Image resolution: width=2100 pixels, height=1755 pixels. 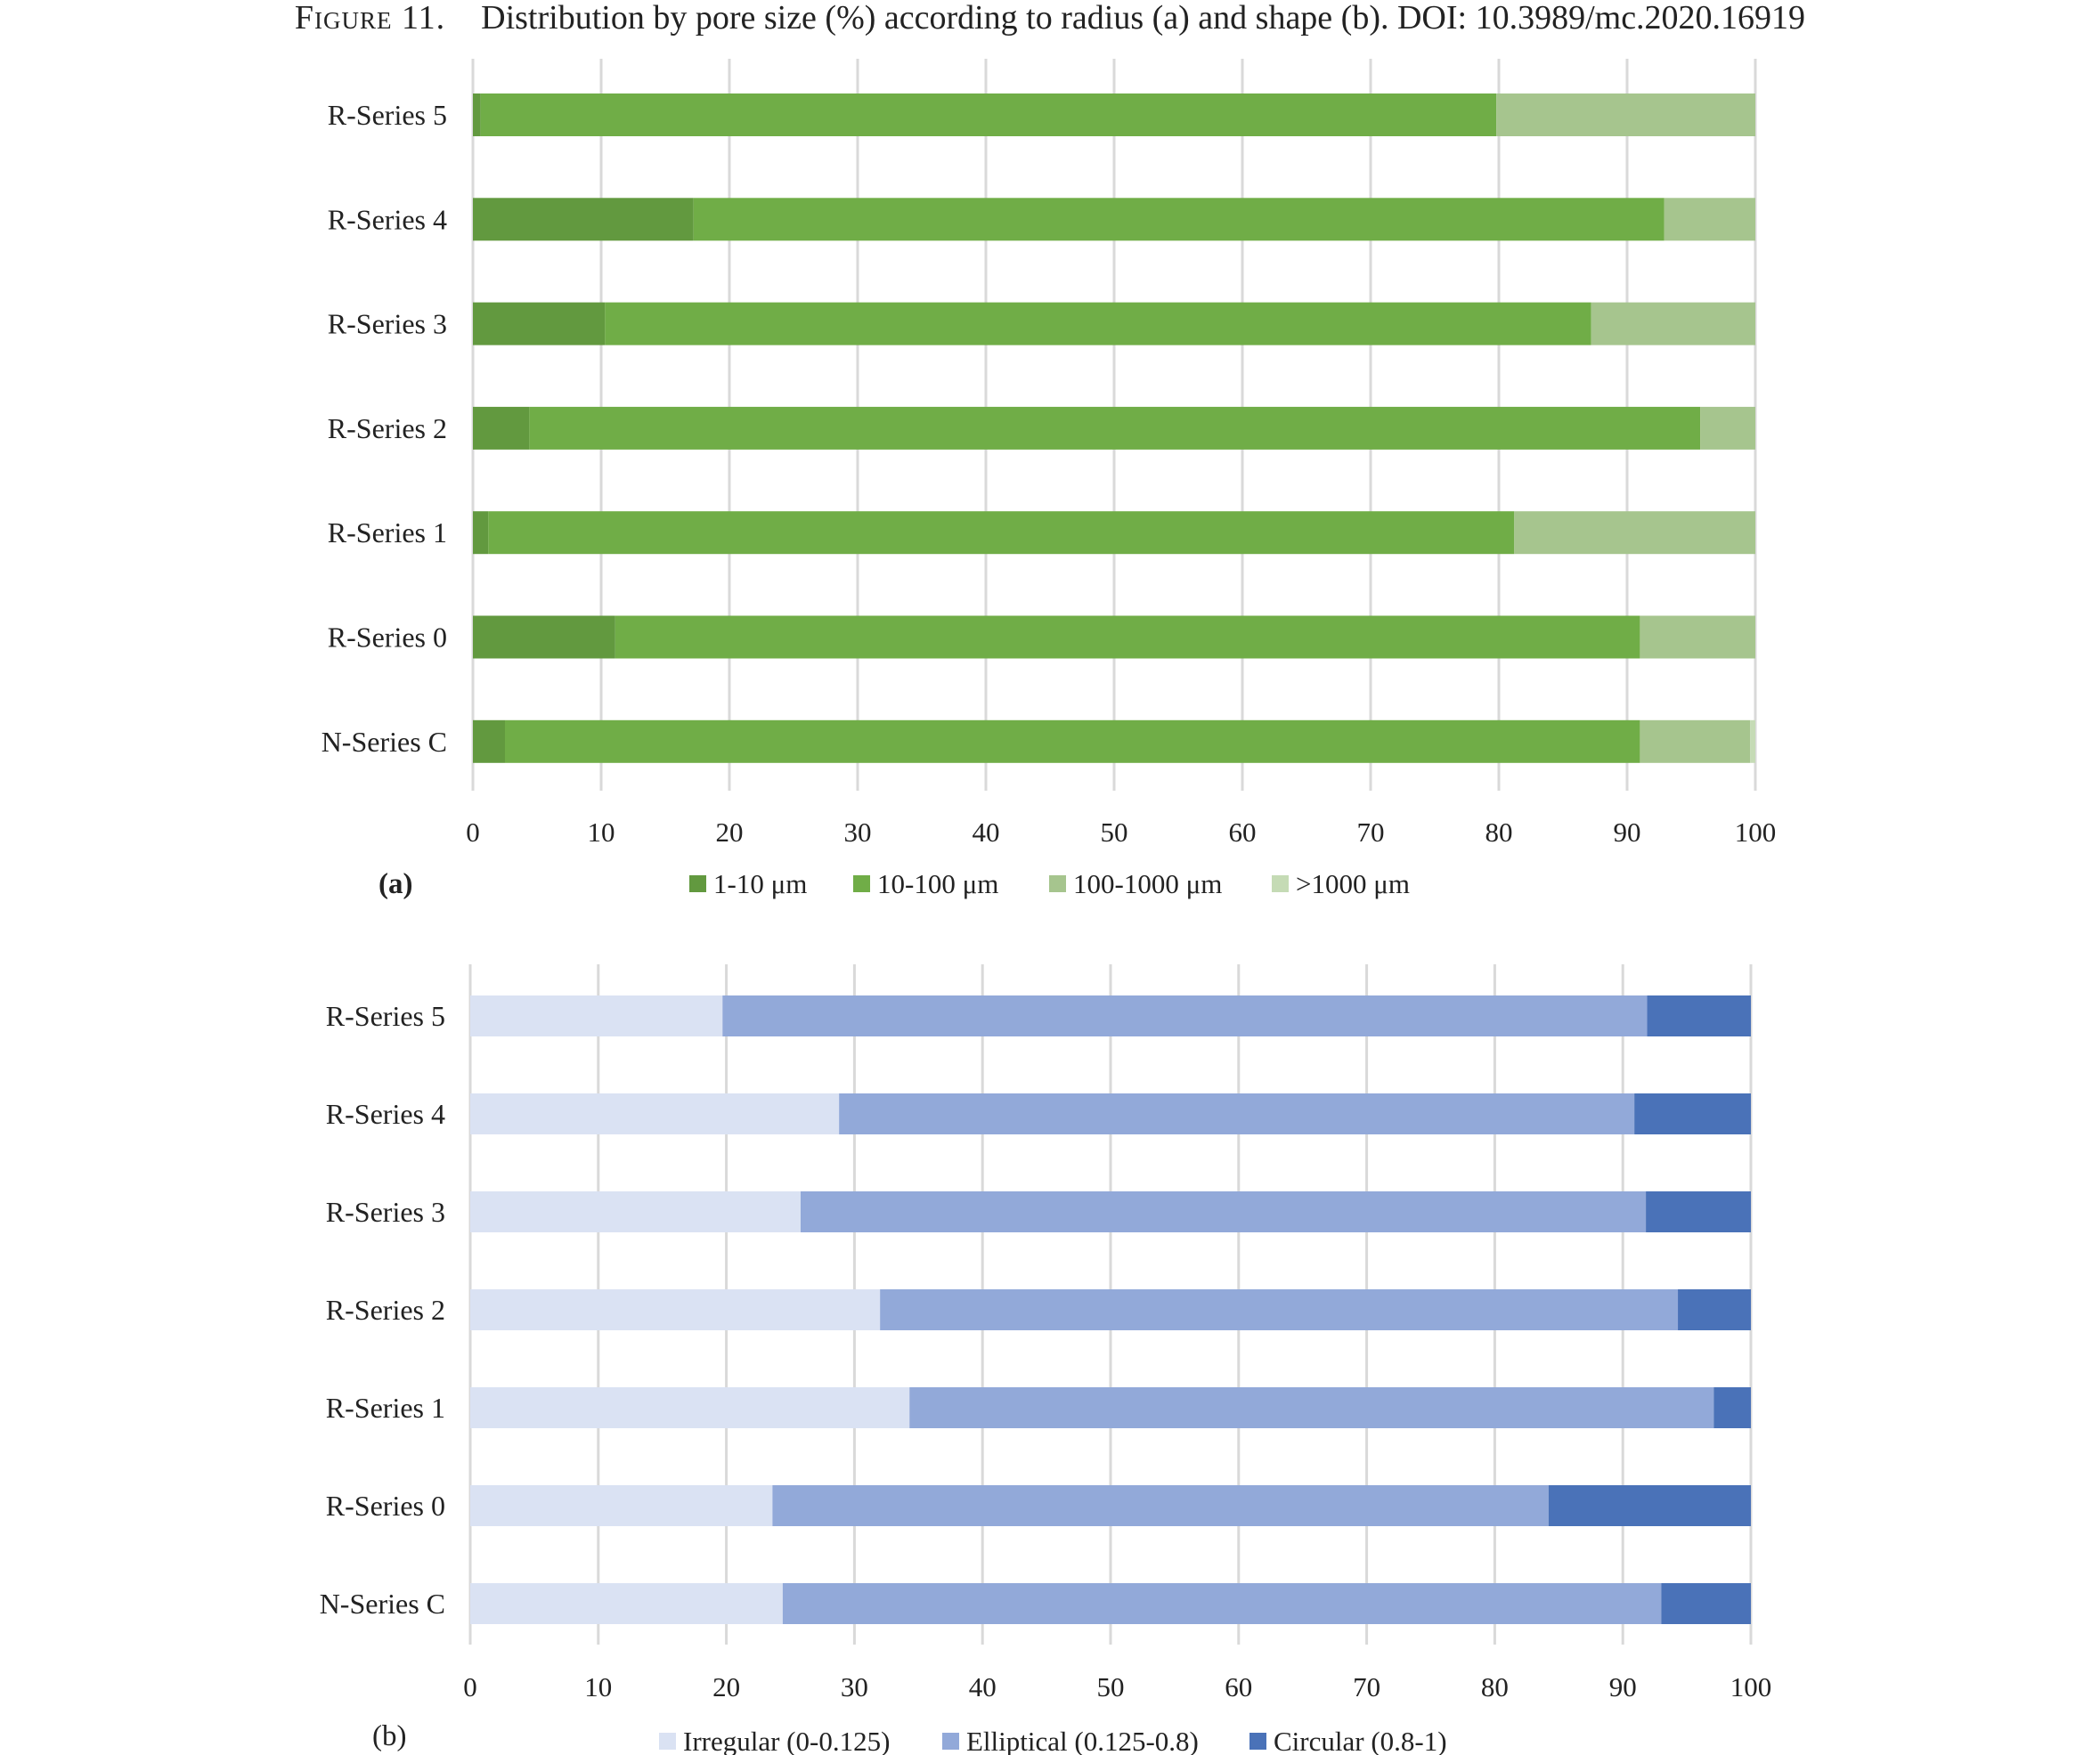 I want to click on legend-item-elliptical-0-125-0-8: Elliptical (0.125-0.8), so click(x=1070, y=1740).